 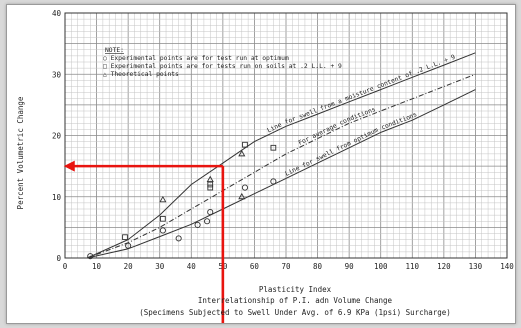 What do you see at coordinates (507, 266) in the screenshot?
I see `x-tick-label: 140` at bounding box center [507, 266].